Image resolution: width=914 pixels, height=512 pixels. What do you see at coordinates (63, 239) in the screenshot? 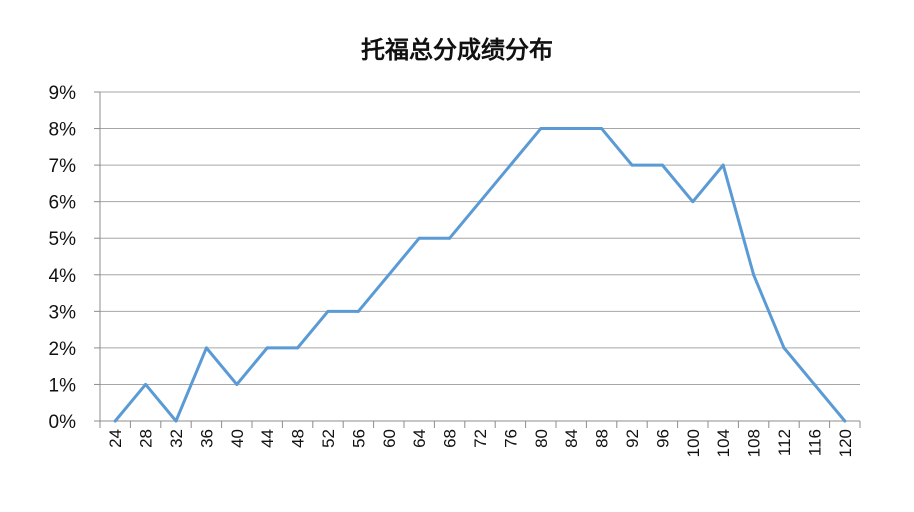
I see `y-tick-label: 5%` at bounding box center [63, 239].